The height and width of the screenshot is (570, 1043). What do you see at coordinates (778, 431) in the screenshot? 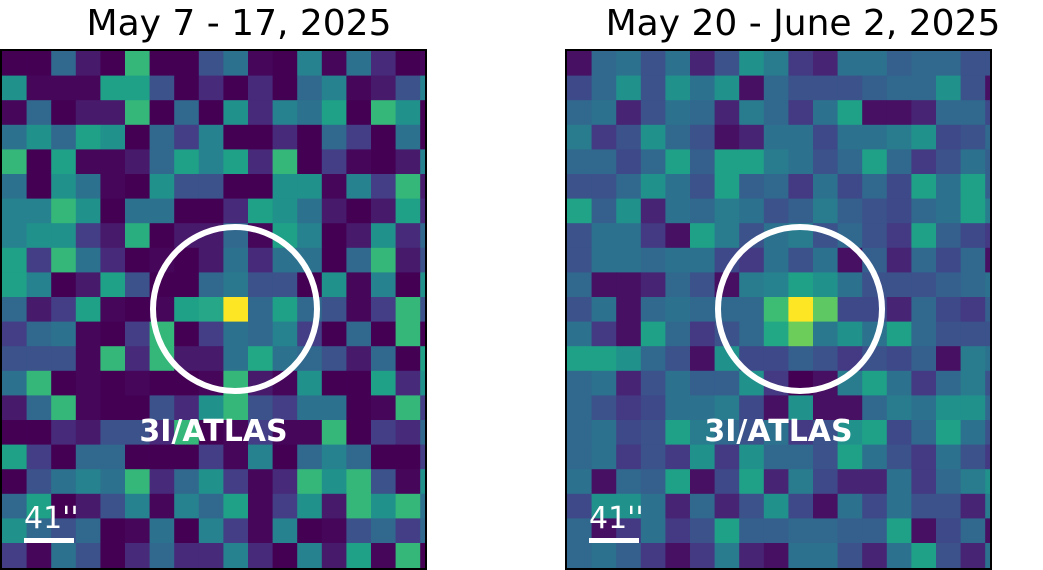
I see `target-label-right: 3I/ATLAS` at bounding box center [778, 431].